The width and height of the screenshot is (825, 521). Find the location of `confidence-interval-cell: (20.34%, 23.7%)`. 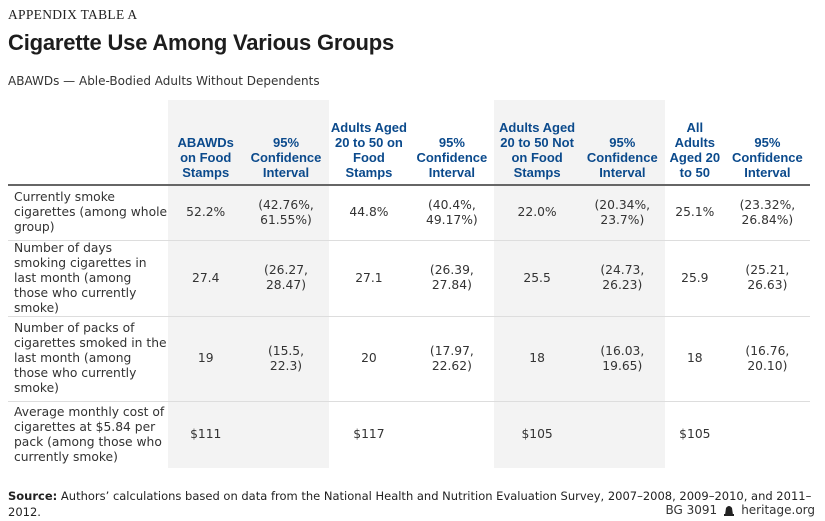

confidence-interval-cell: (20.34%, 23.7%) is located at coordinates (622, 213).